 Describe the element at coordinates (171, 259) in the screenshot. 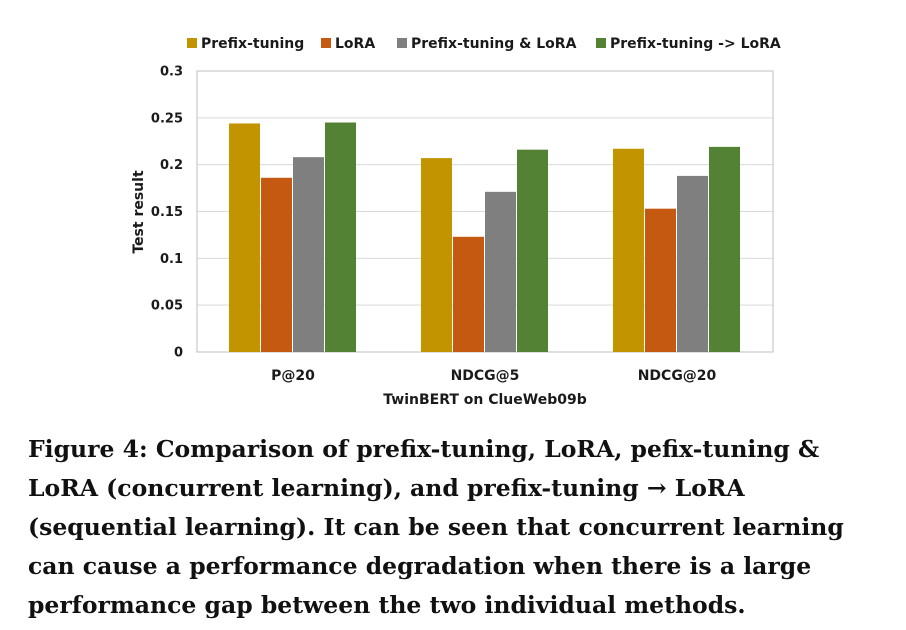

I see `y-tick-label: 0.1` at that location.